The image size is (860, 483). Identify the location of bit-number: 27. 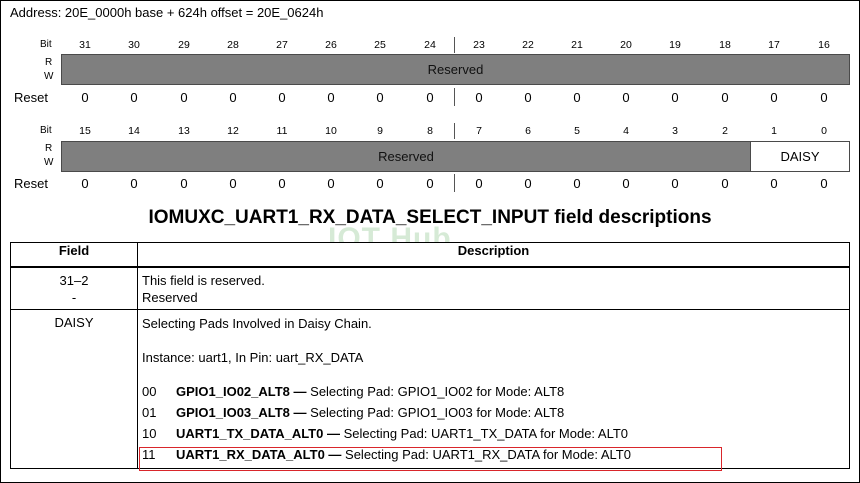
(282, 45).